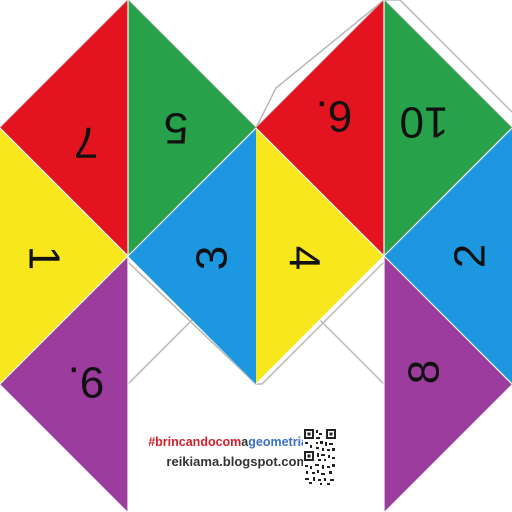  Describe the element at coordinates (320, 457) in the screenshot. I see `qr-code-icon` at that location.